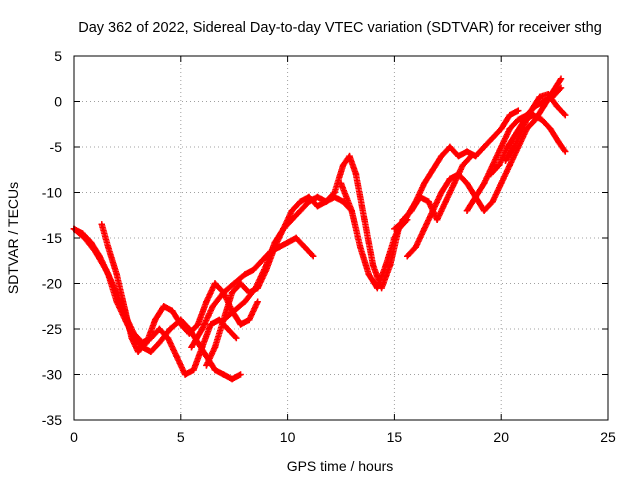 This screenshot has width=640, height=480. I want to click on x-tick-label: 25, so click(608, 437).